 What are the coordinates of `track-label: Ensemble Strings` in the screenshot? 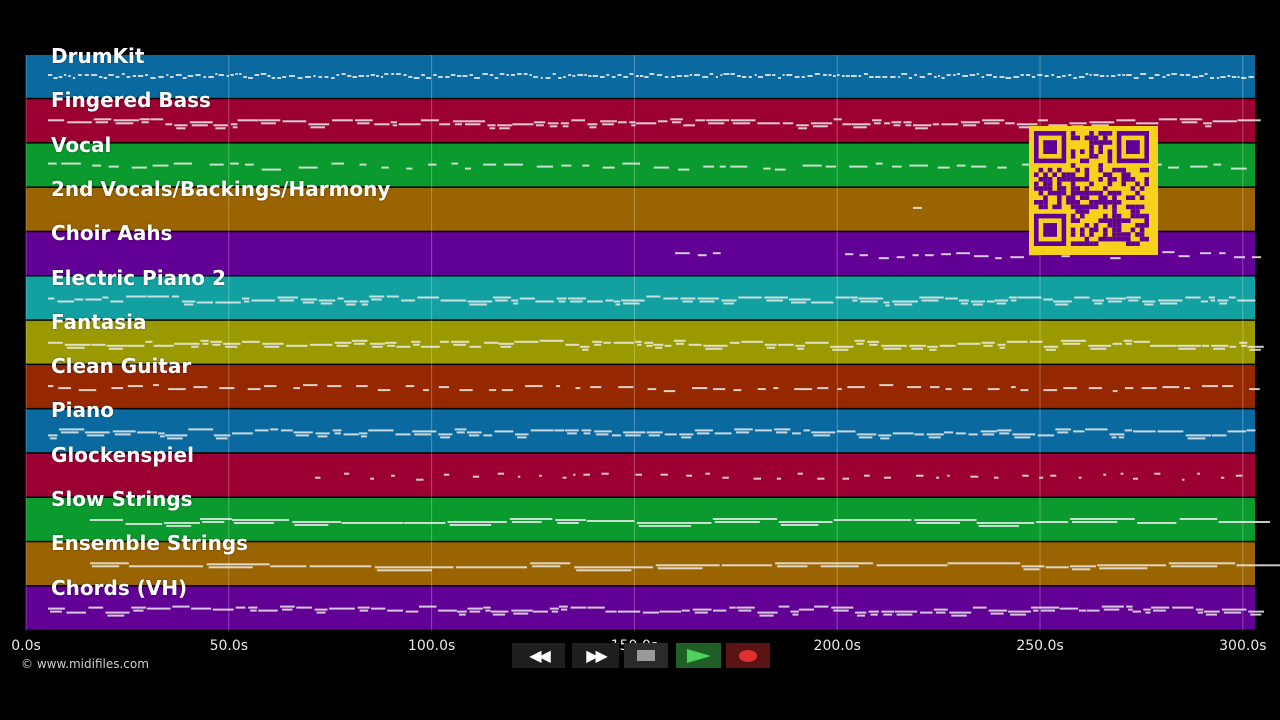 It's located at (150, 543).